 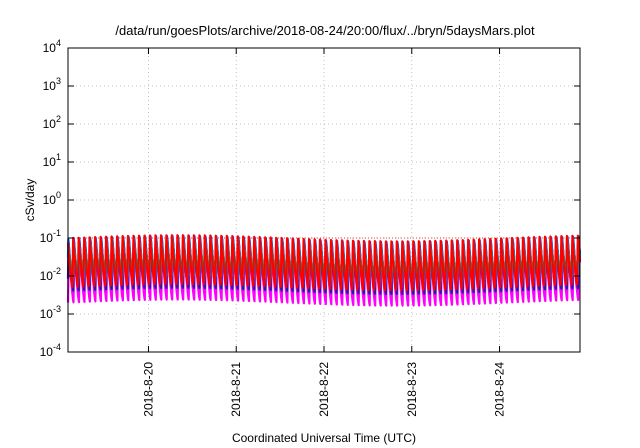 What do you see at coordinates (30, 200) in the screenshot?
I see `y-axis-label: cSv/day` at bounding box center [30, 200].